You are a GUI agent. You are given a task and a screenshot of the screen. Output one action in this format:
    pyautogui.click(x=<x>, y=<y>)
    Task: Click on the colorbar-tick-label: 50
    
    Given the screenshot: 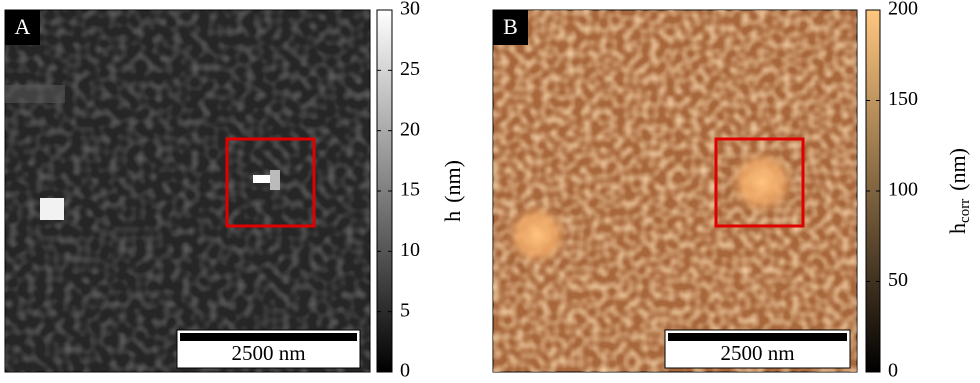 What is the action you would take?
    pyautogui.click(x=898, y=280)
    